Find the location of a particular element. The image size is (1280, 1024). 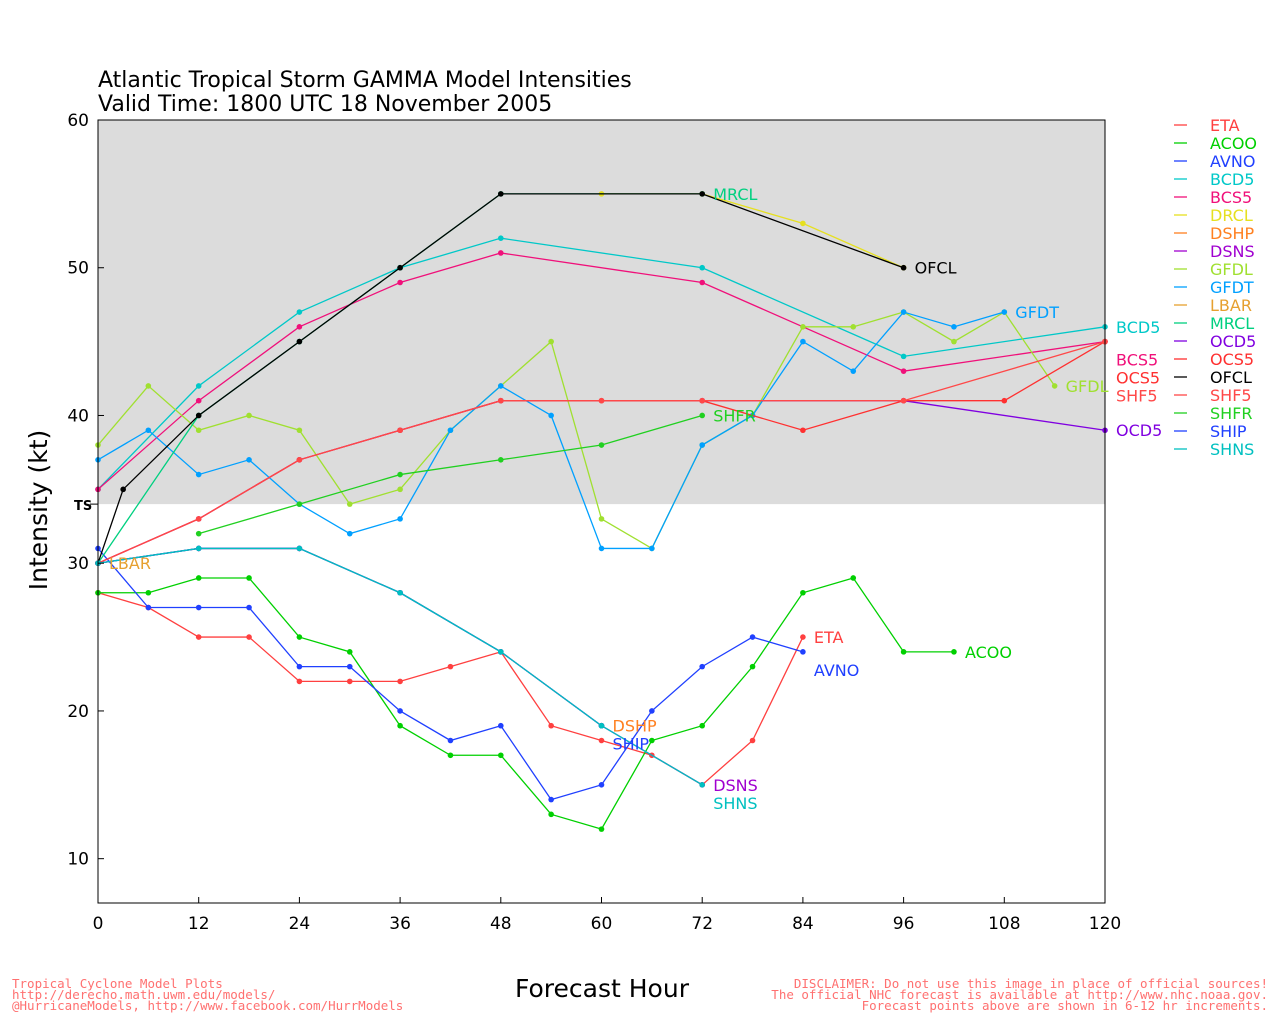

series-end-label: DSHP is located at coordinates (635, 726).